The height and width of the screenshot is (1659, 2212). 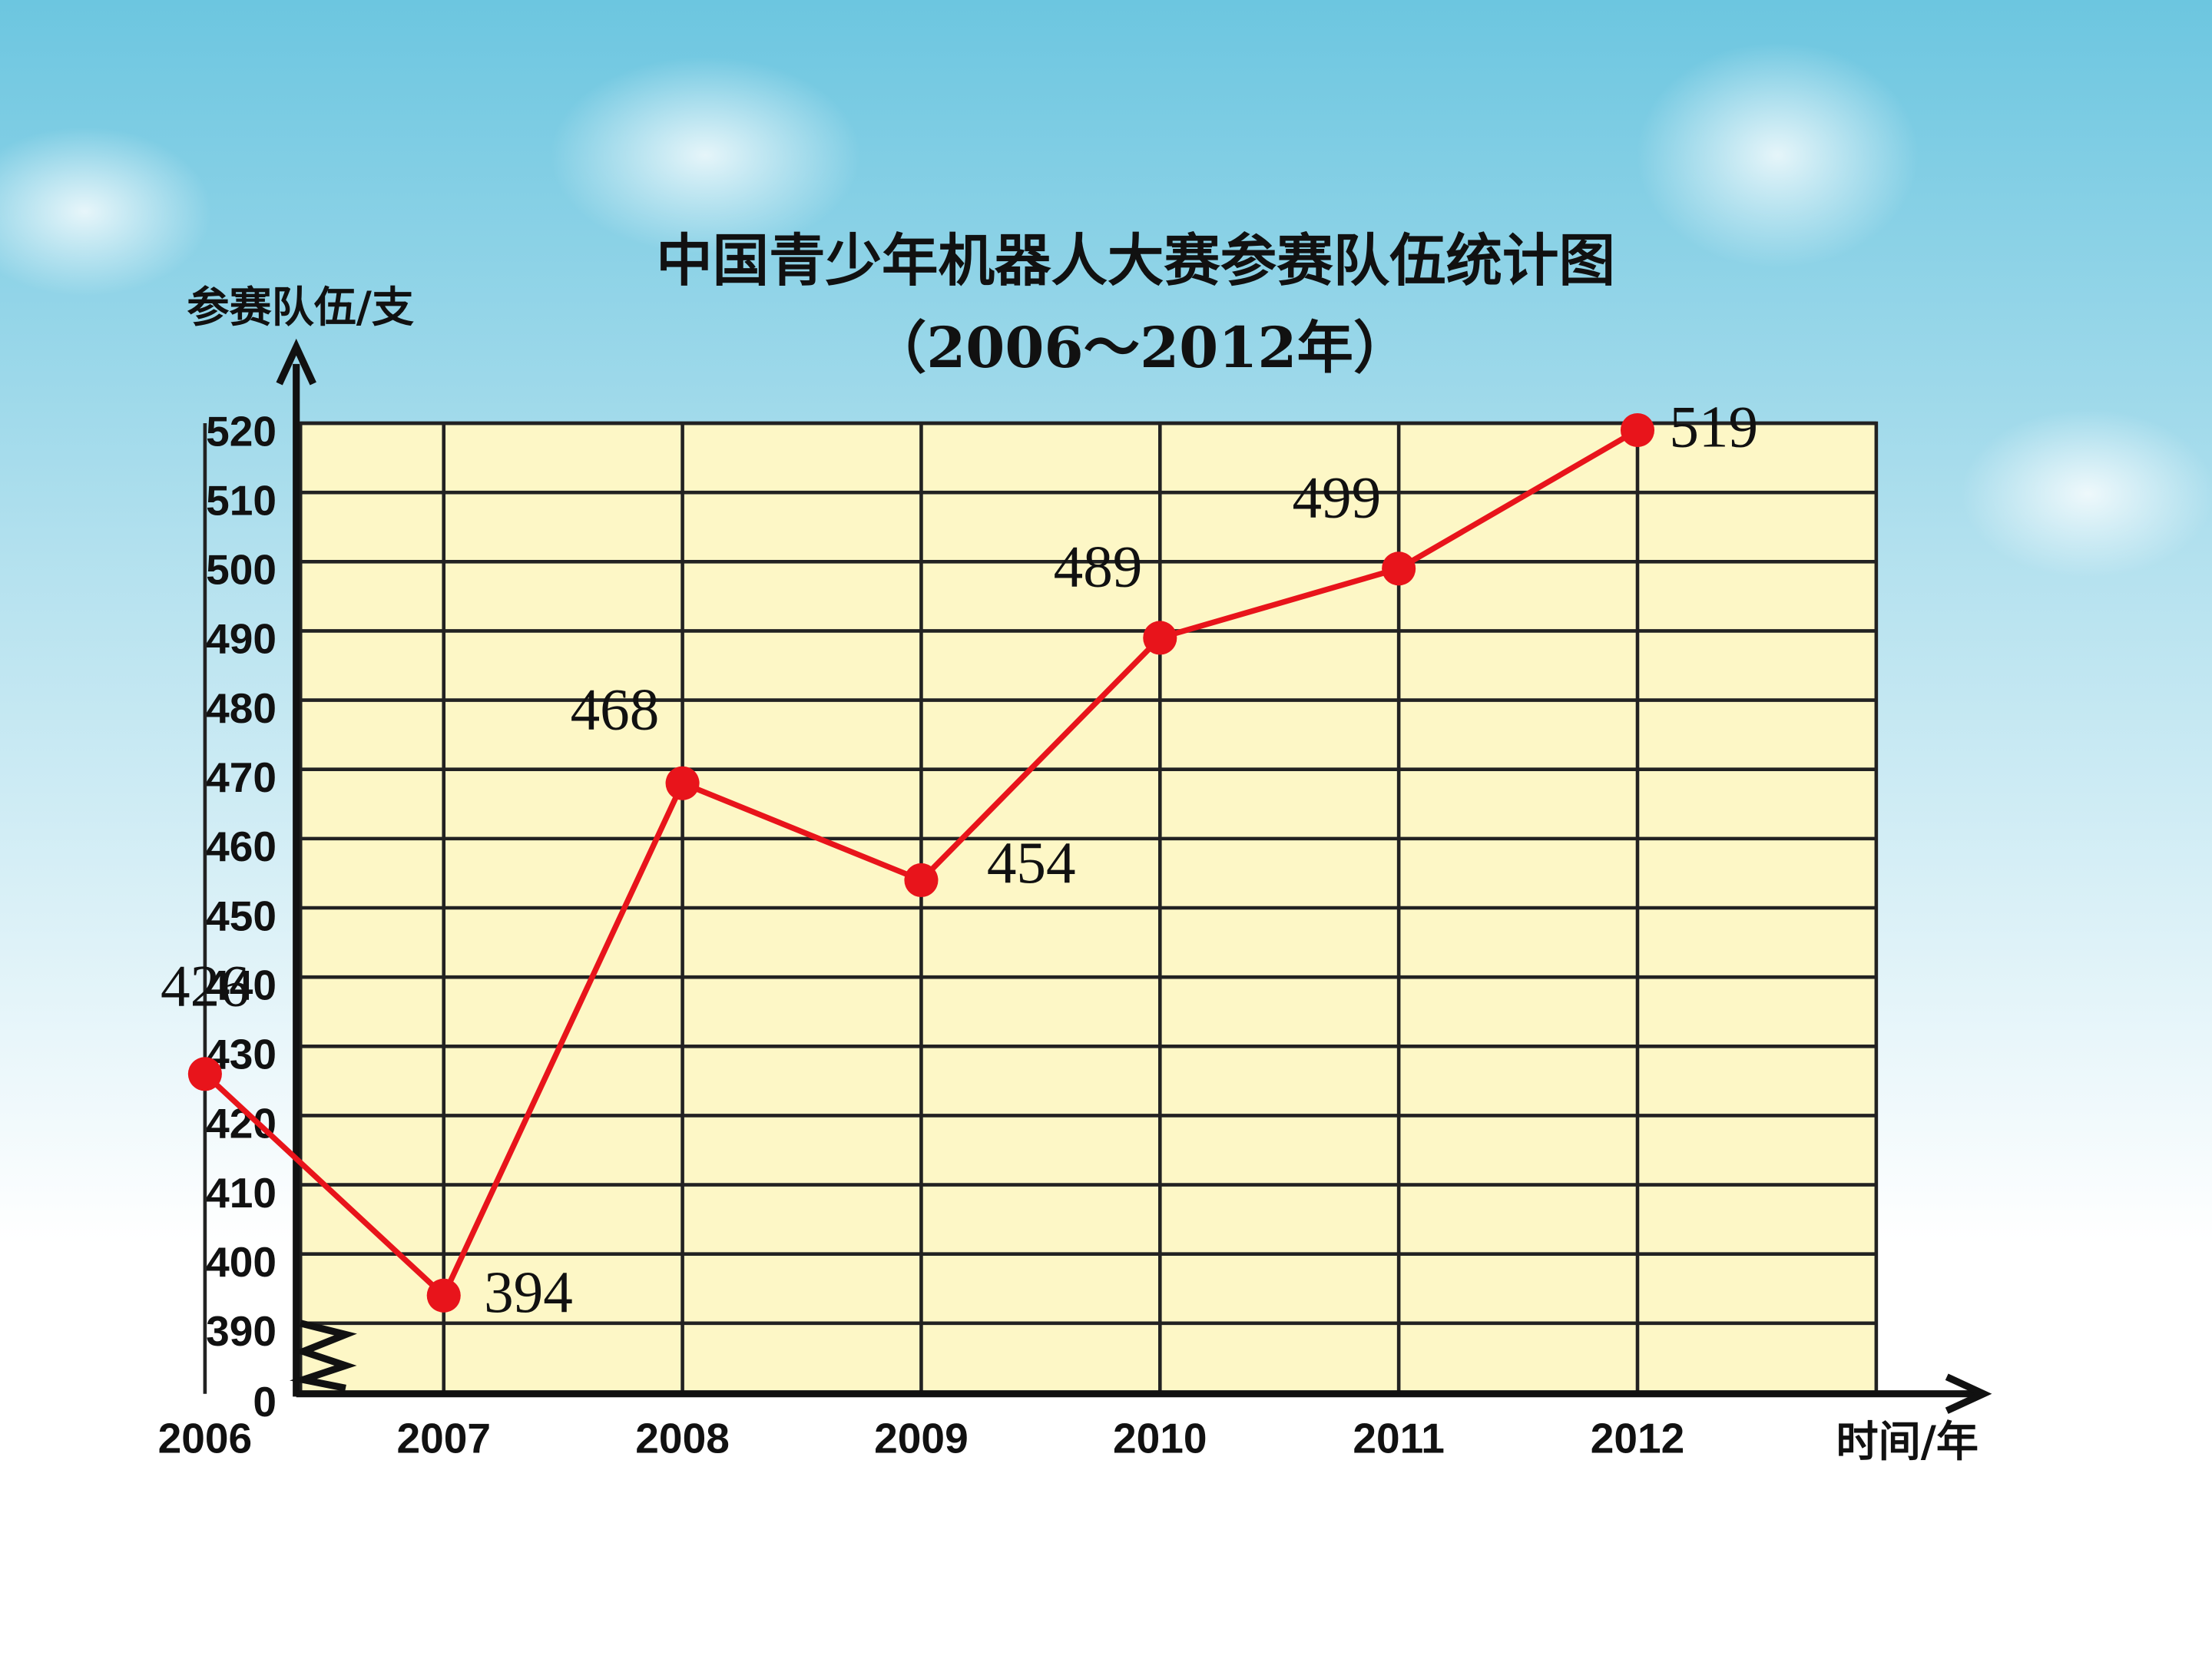 I want to click on data-label: 426, so click(x=206, y=986).